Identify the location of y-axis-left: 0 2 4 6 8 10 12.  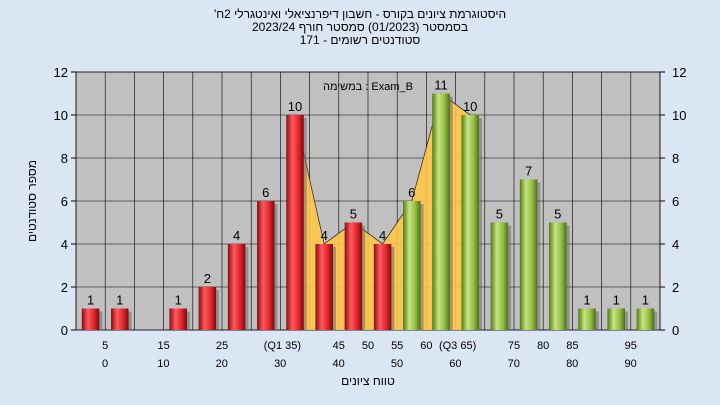
(65, 201).